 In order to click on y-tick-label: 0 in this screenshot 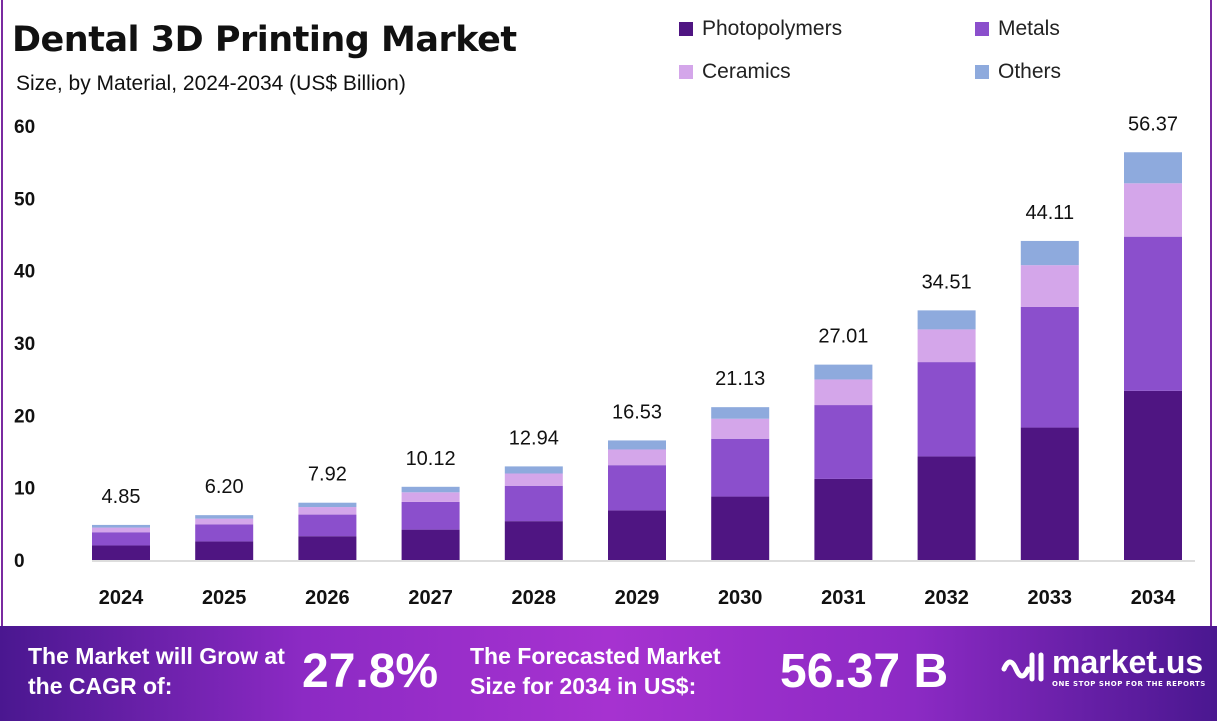, I will do `click(19, 561)`.